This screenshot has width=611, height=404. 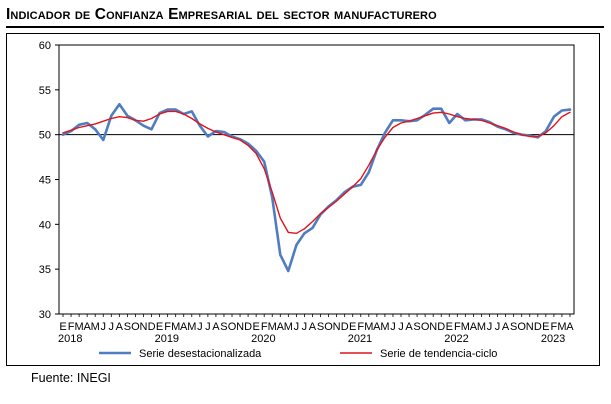 I want to click on year-label: 2023, so click(x=553, y=339).